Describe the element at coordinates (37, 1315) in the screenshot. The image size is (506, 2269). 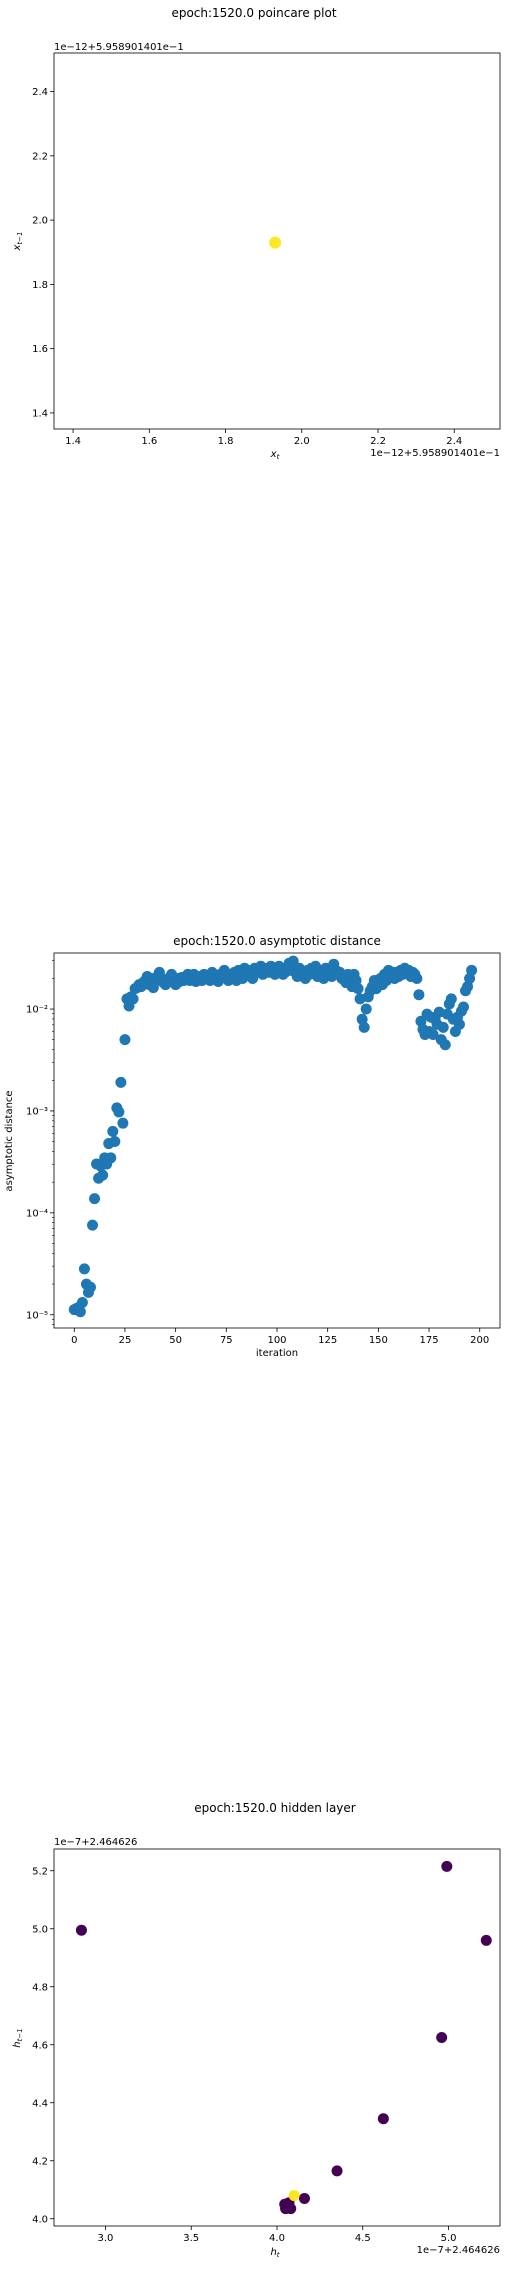
I see `y-tick-label: 10⁻⁵` at that location.